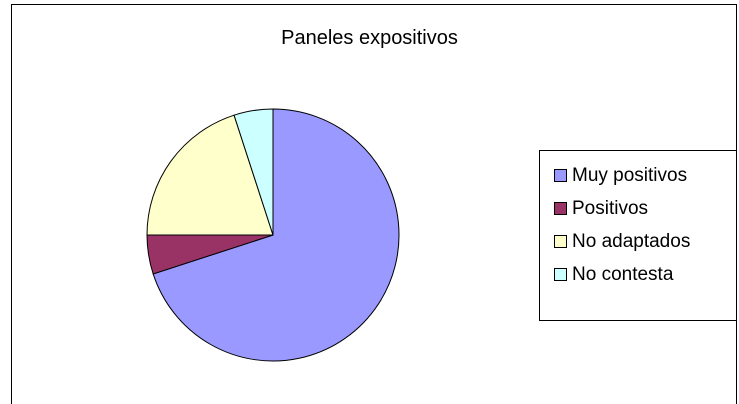  I want to click on legend-label: No adaptados, so click(631, 241).